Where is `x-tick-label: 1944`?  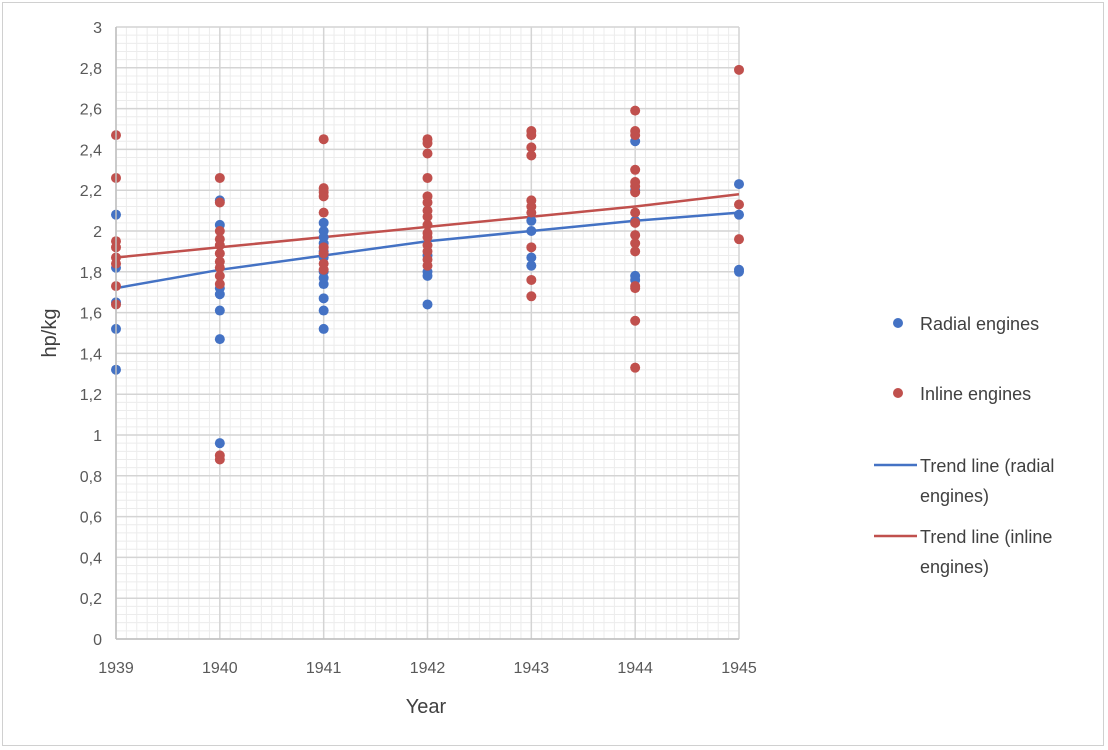 x-tick-label: 1944 is located at coordinates (635, 668).